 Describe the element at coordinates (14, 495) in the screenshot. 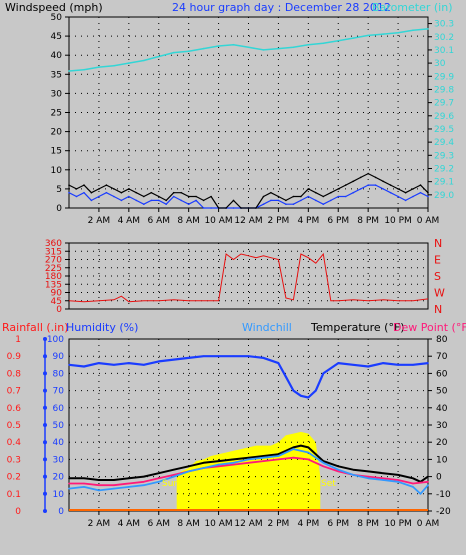

I see `rain-tick-label: 0.1` at that location.